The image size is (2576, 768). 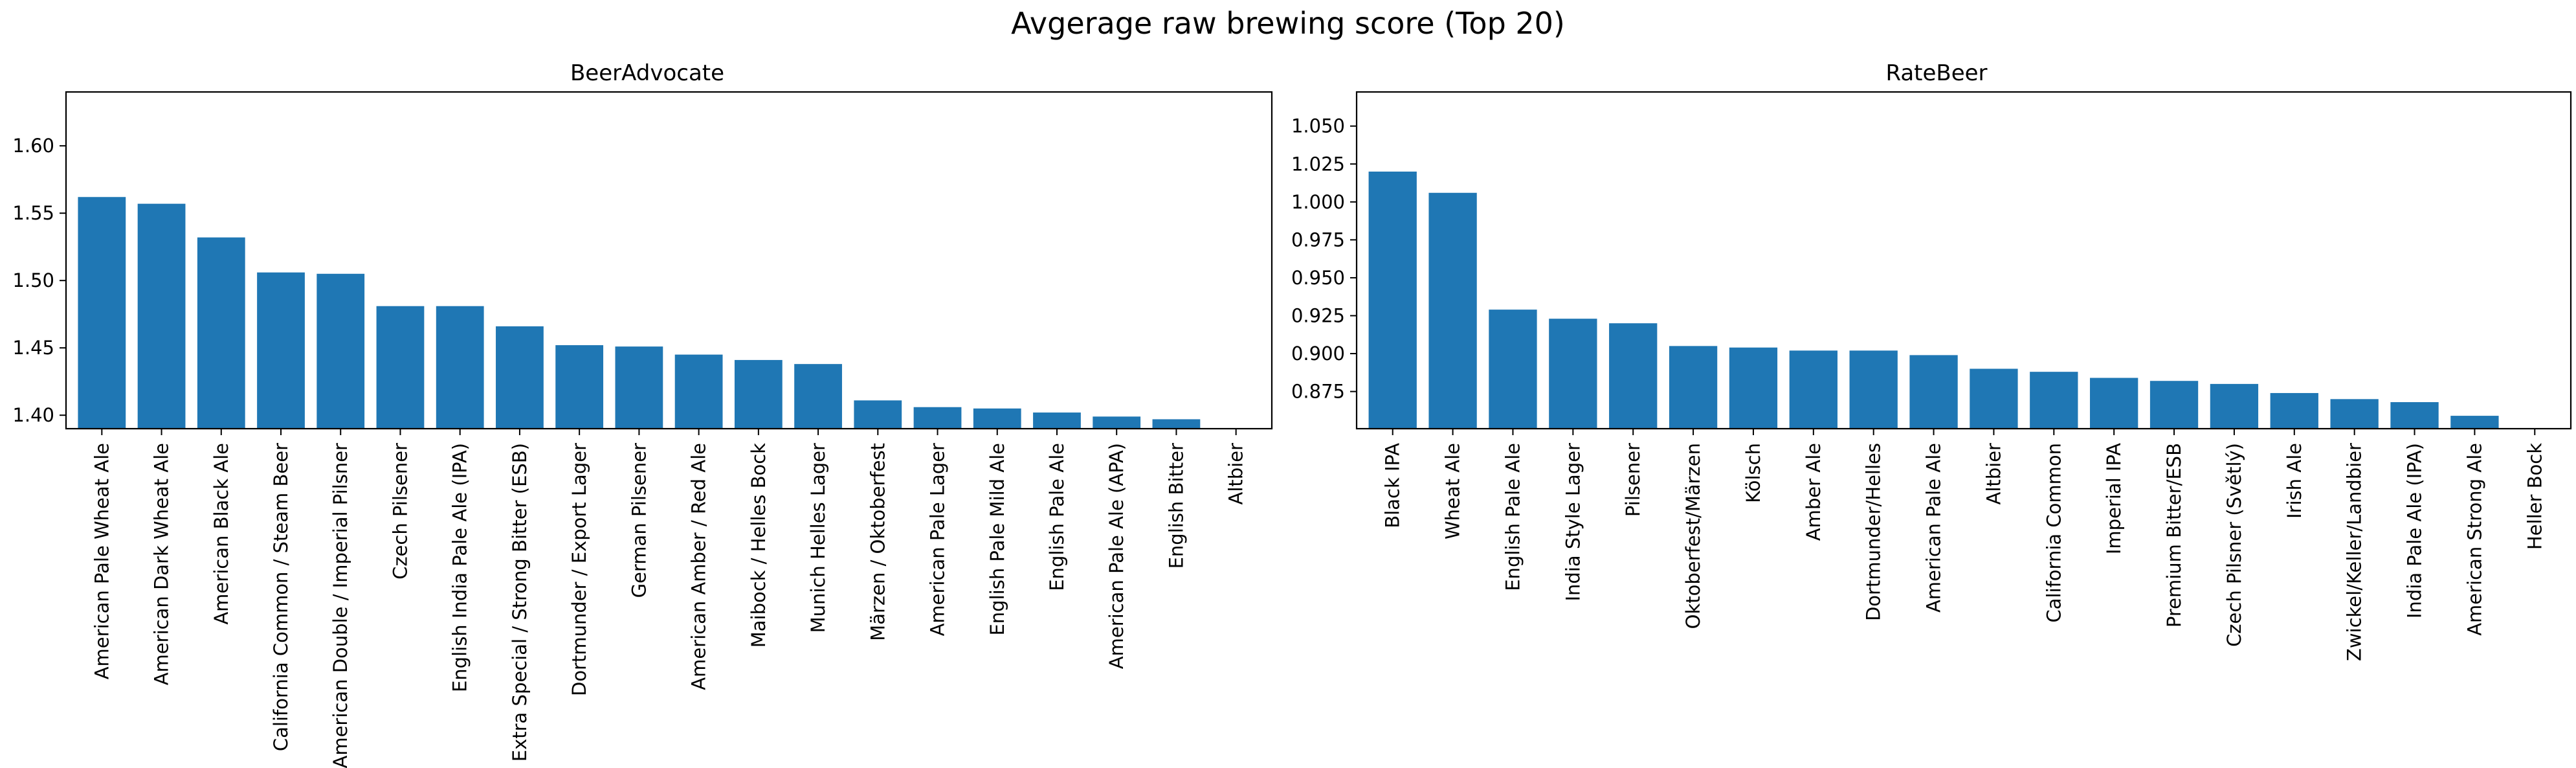 I want to click on x-tick-label-beeradvocate: American Amber / Red Ale, so click(x=699, y=566).